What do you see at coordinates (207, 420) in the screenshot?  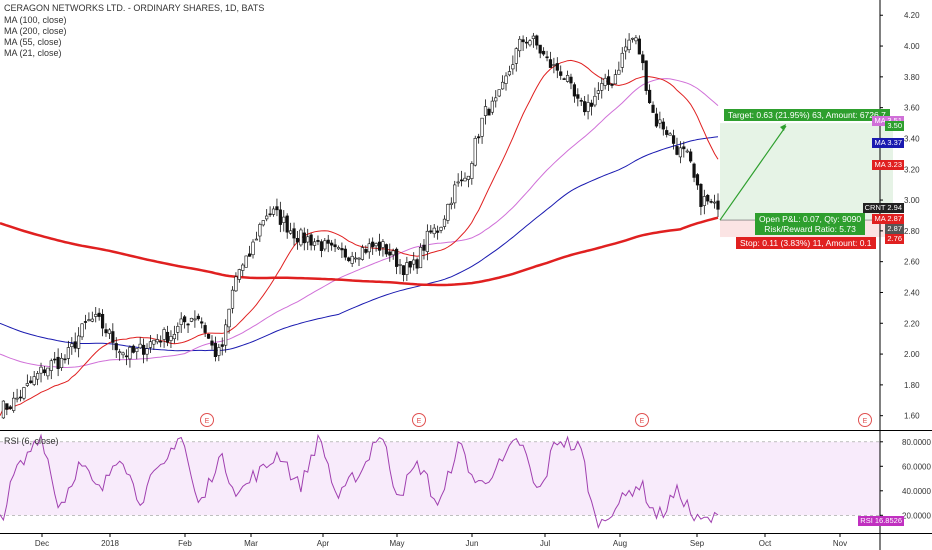 I see `earnings-marker` at bounding box center [207, 420].